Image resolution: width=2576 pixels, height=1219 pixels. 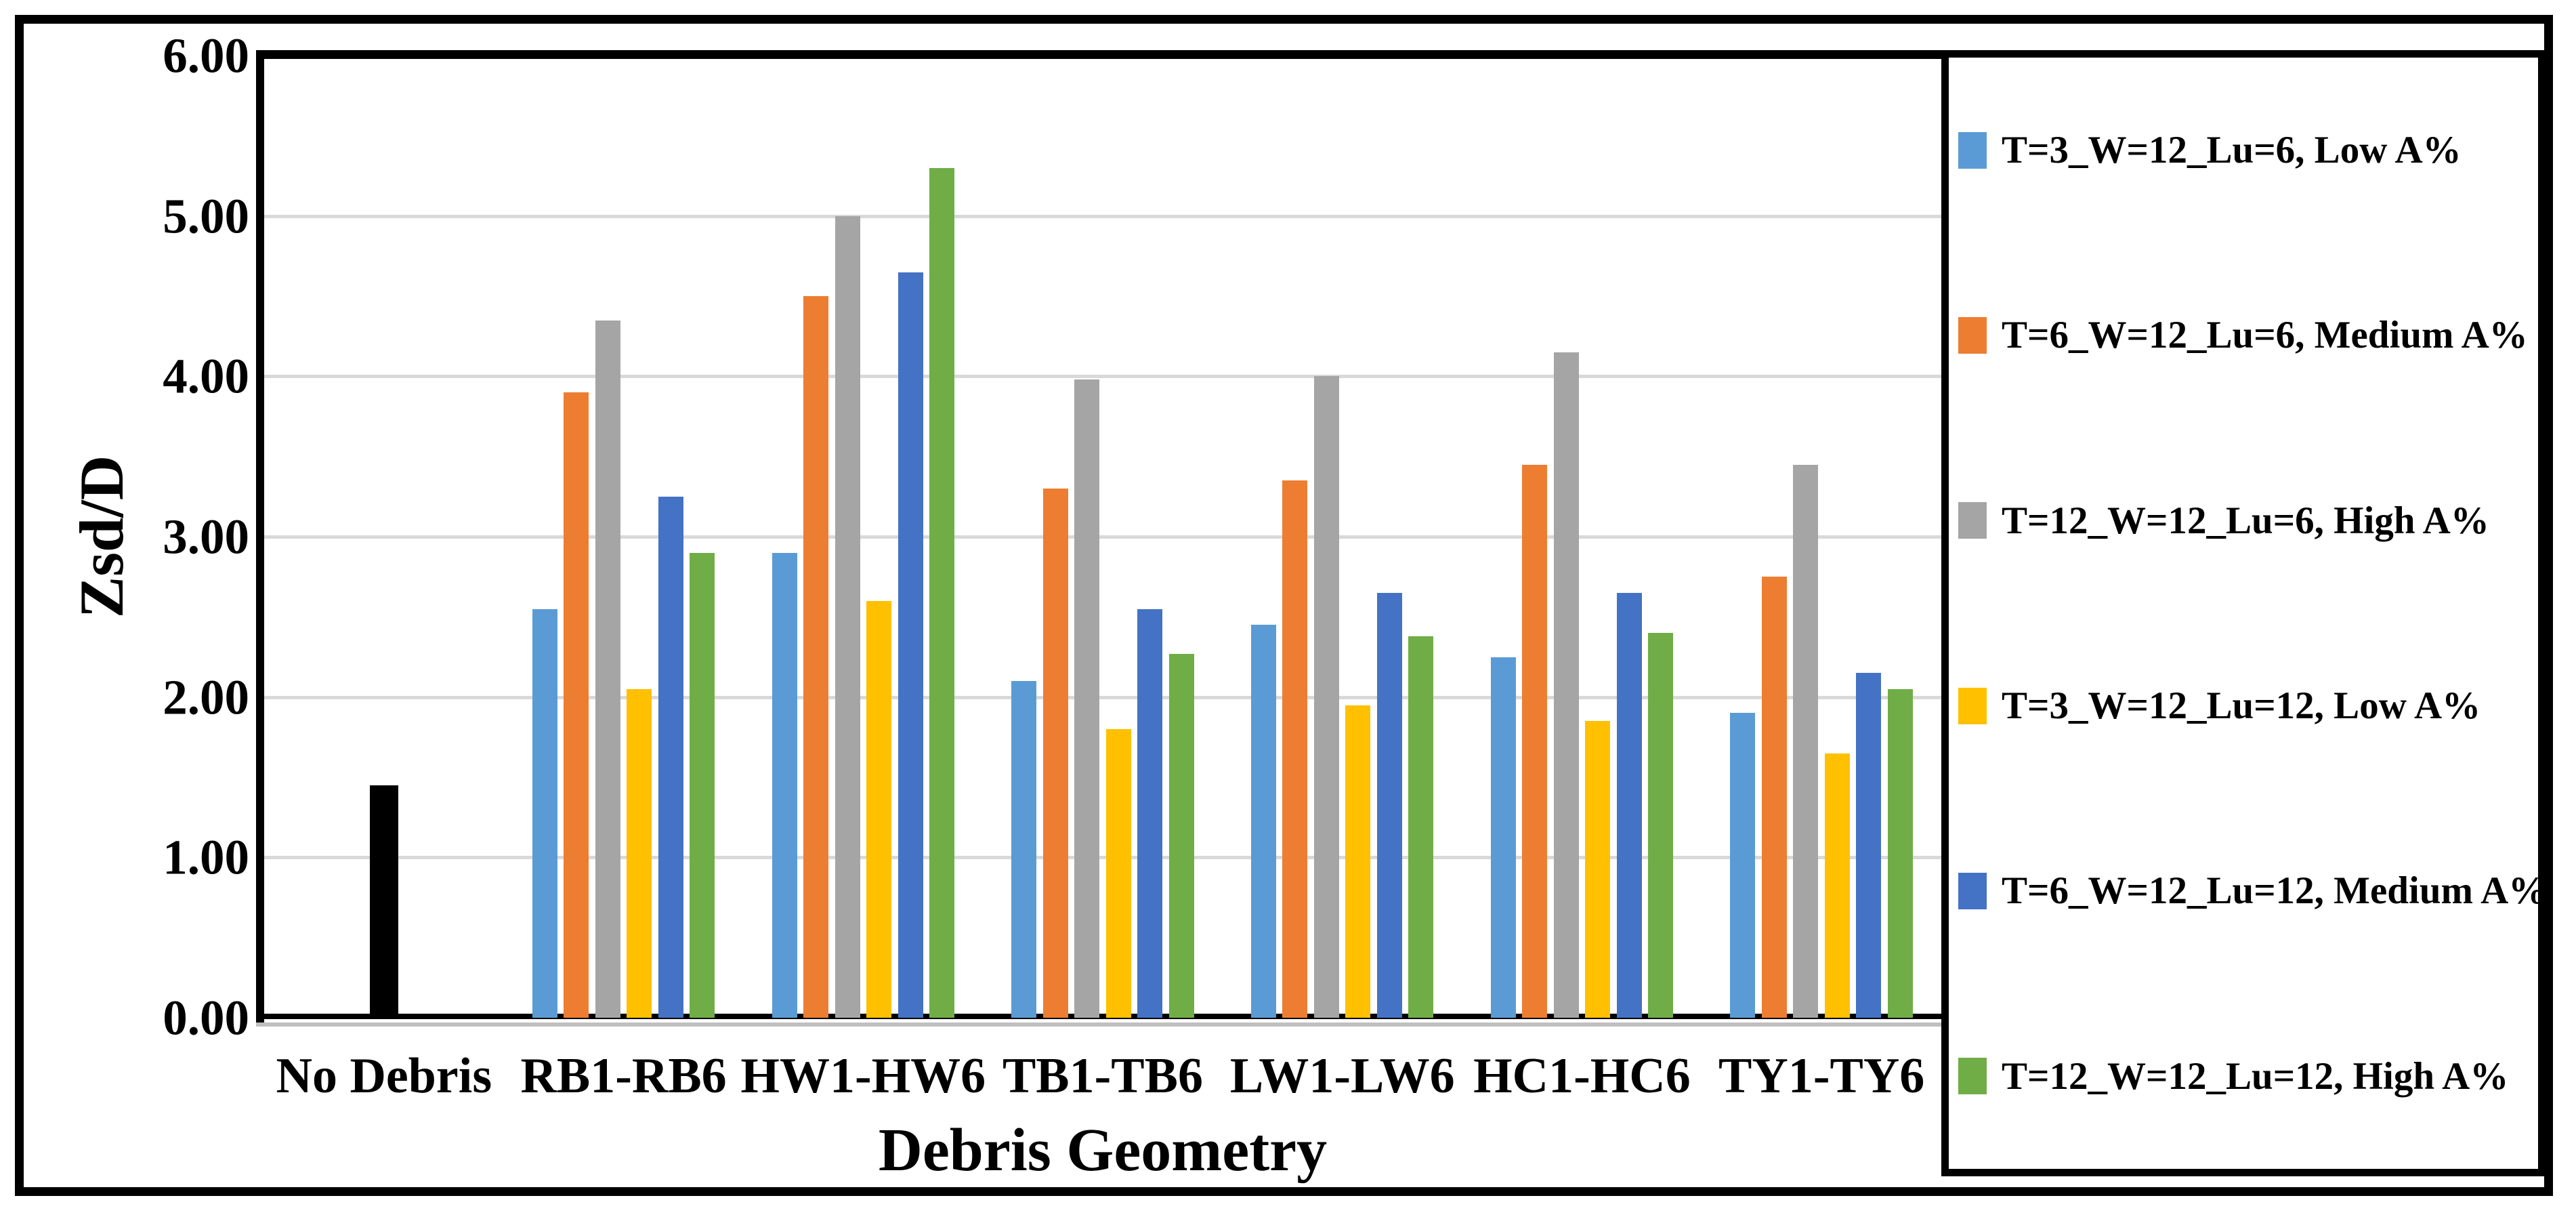 I want to click on y-tick-label-3.00: 3.00, so click(x=206, y=536).